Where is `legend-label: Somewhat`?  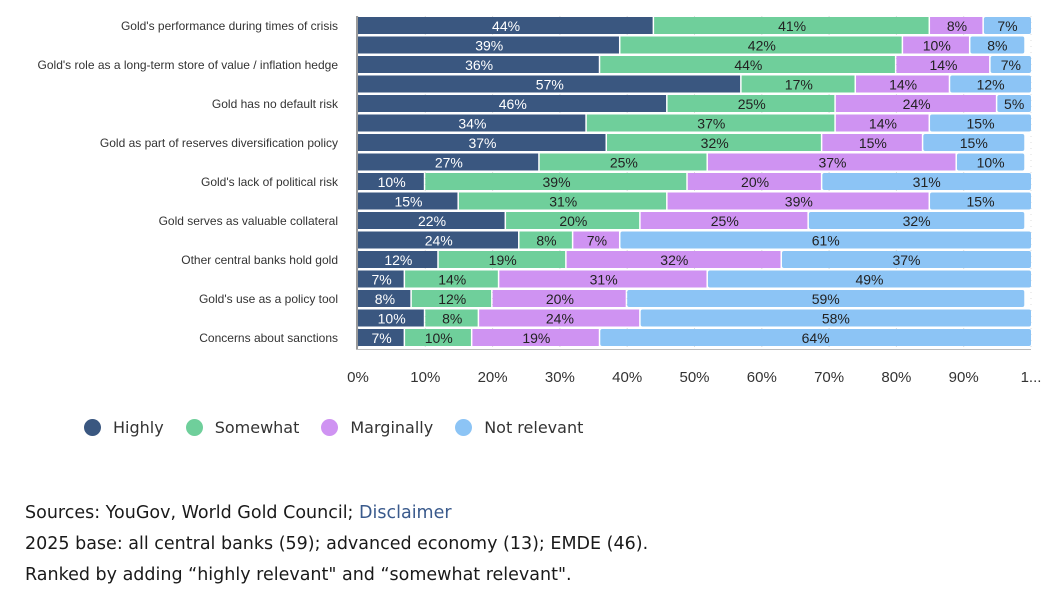
legend-label: Somewhat is located at coordinates (257, 427).